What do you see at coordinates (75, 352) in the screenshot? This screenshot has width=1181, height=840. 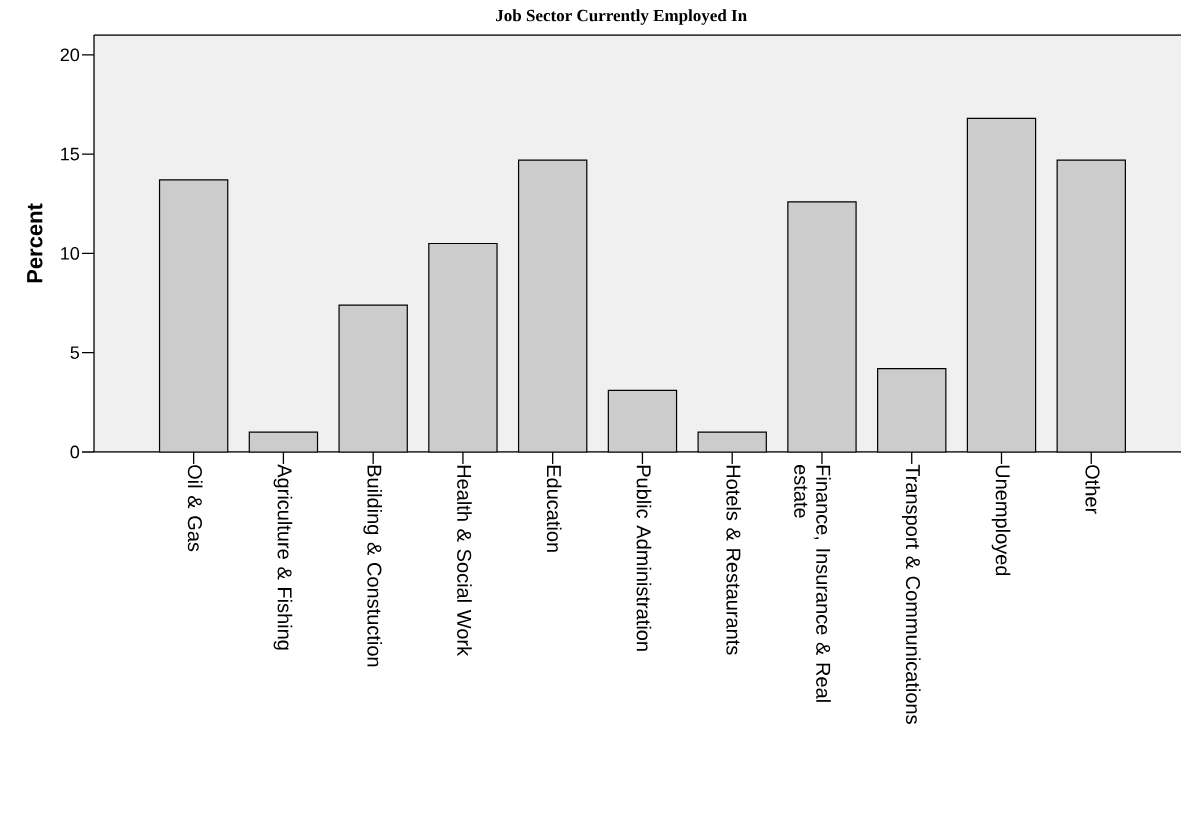 I see `y-tick-label: 5` at bounding box center [75, 352].